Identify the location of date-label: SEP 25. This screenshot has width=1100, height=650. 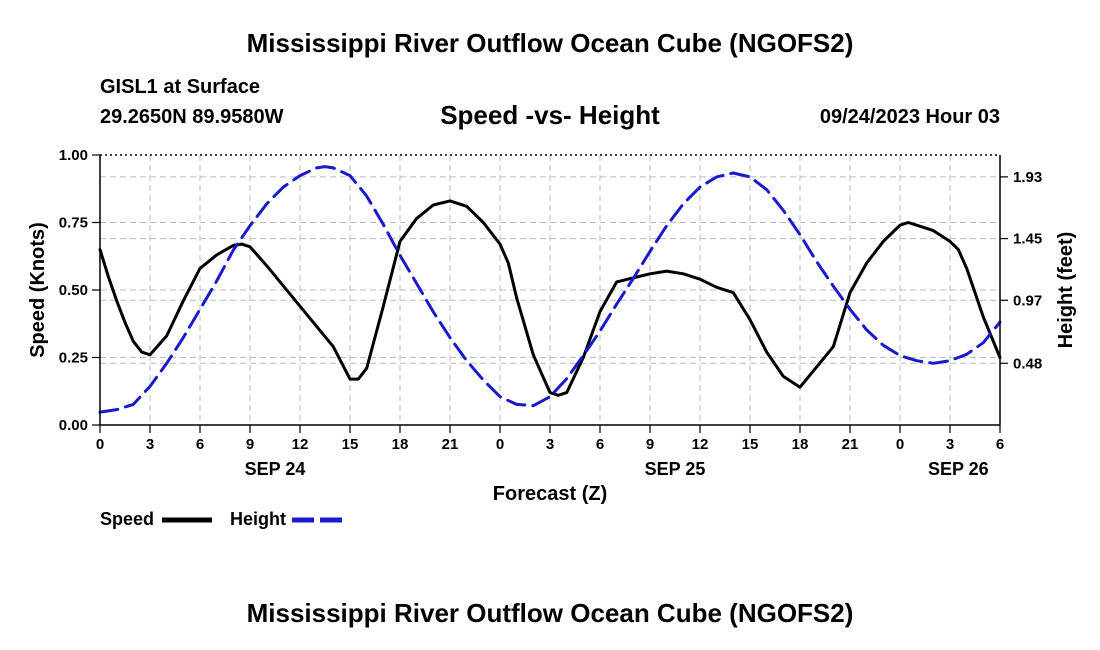
(675, 469).